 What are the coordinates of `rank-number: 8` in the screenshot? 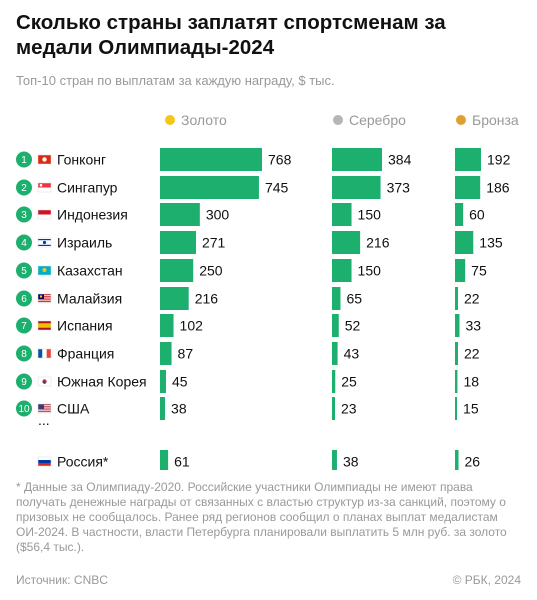 It's located at (24, 354).